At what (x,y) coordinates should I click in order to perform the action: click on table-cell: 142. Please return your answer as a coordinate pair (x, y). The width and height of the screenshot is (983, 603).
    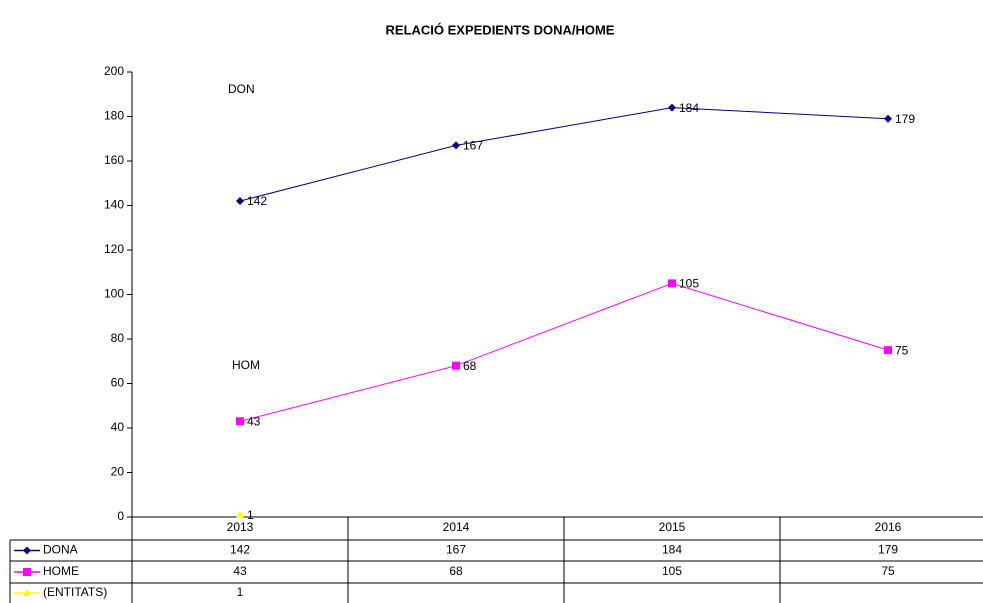
    Looking at the image, I should click on (240, 550).